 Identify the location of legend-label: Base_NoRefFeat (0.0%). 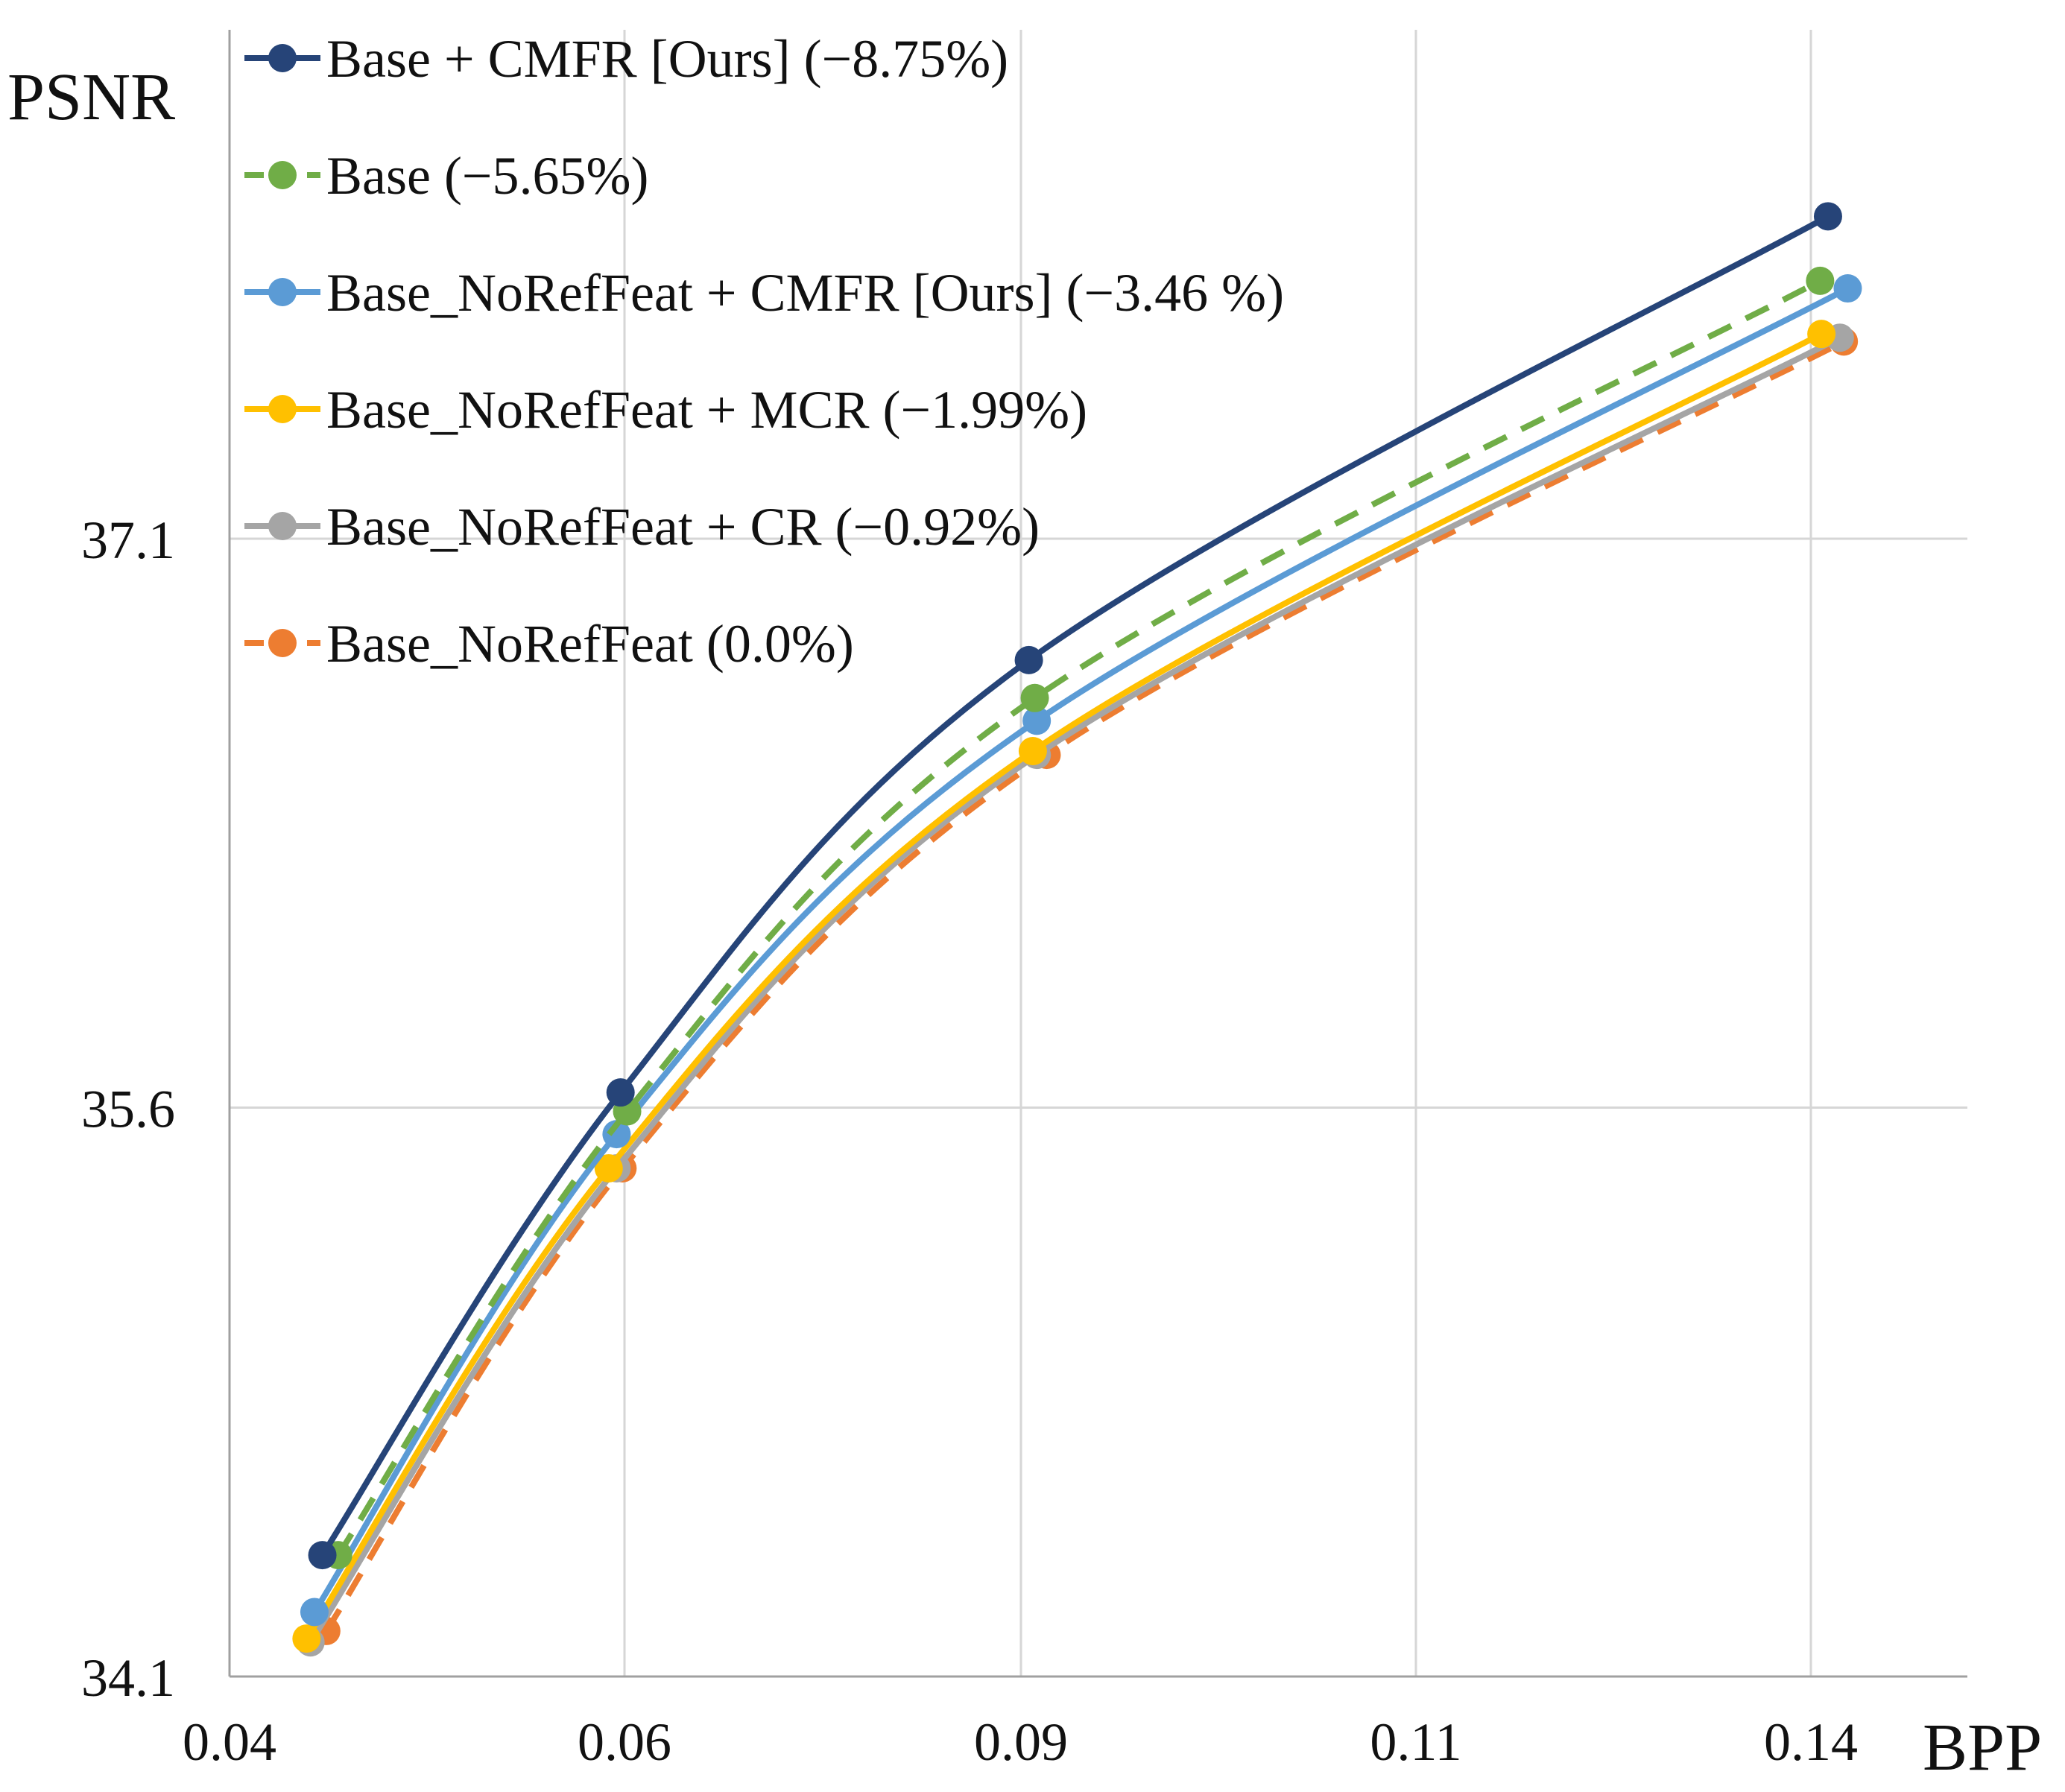
(590, 644).